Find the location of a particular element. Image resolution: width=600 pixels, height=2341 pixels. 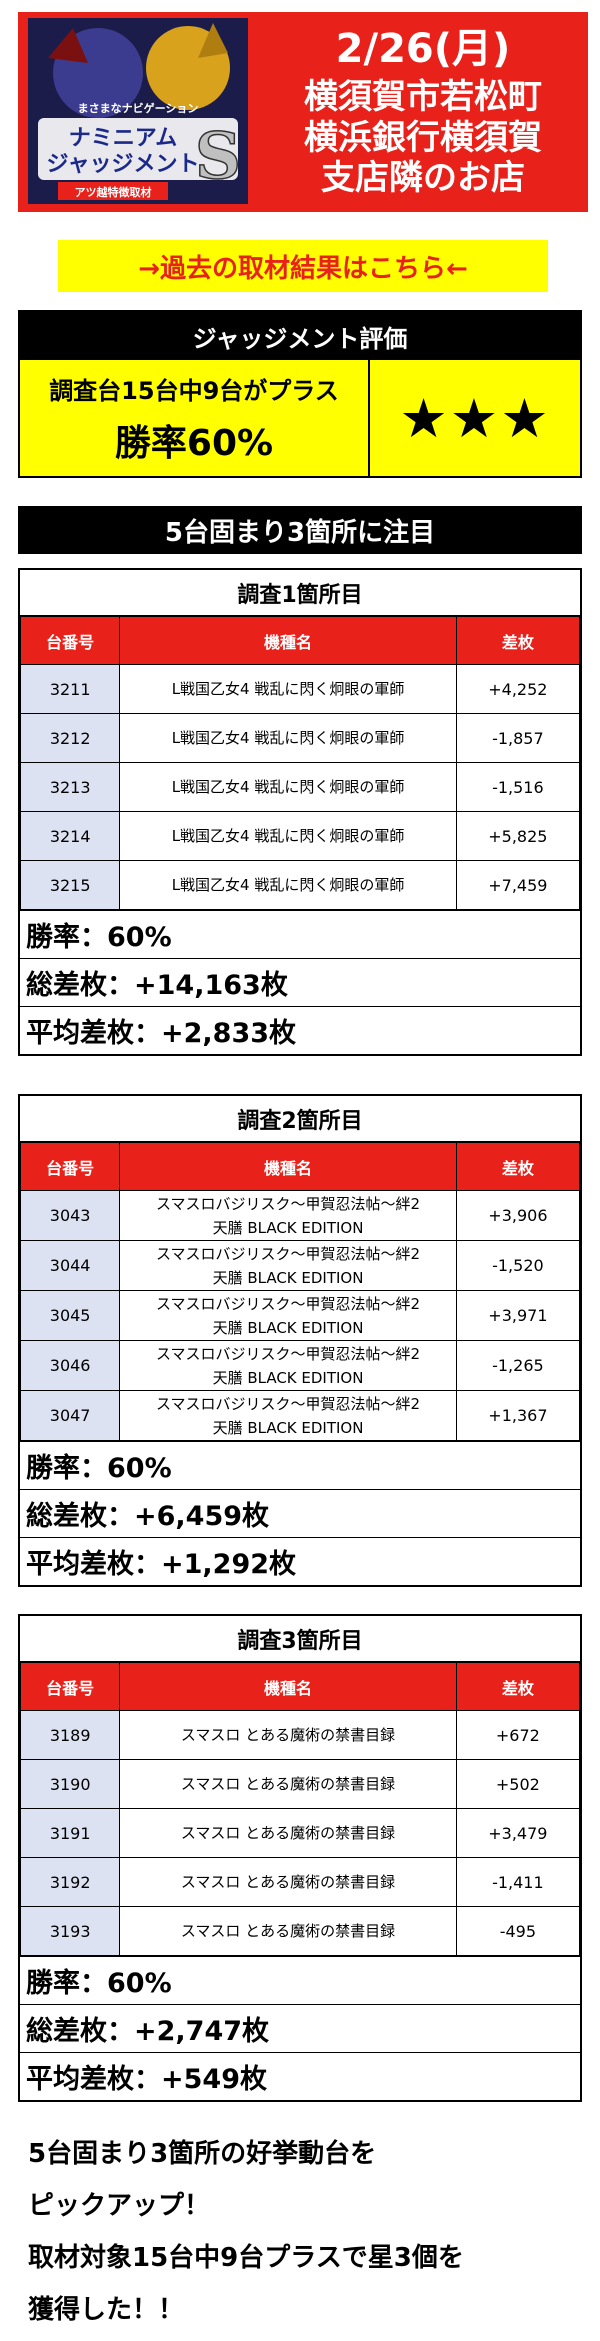

table-row: 3211 L戦国乙女4 戦乱に閃く炯眼の軍師 +4,252 is located at coordinates (300, 689).